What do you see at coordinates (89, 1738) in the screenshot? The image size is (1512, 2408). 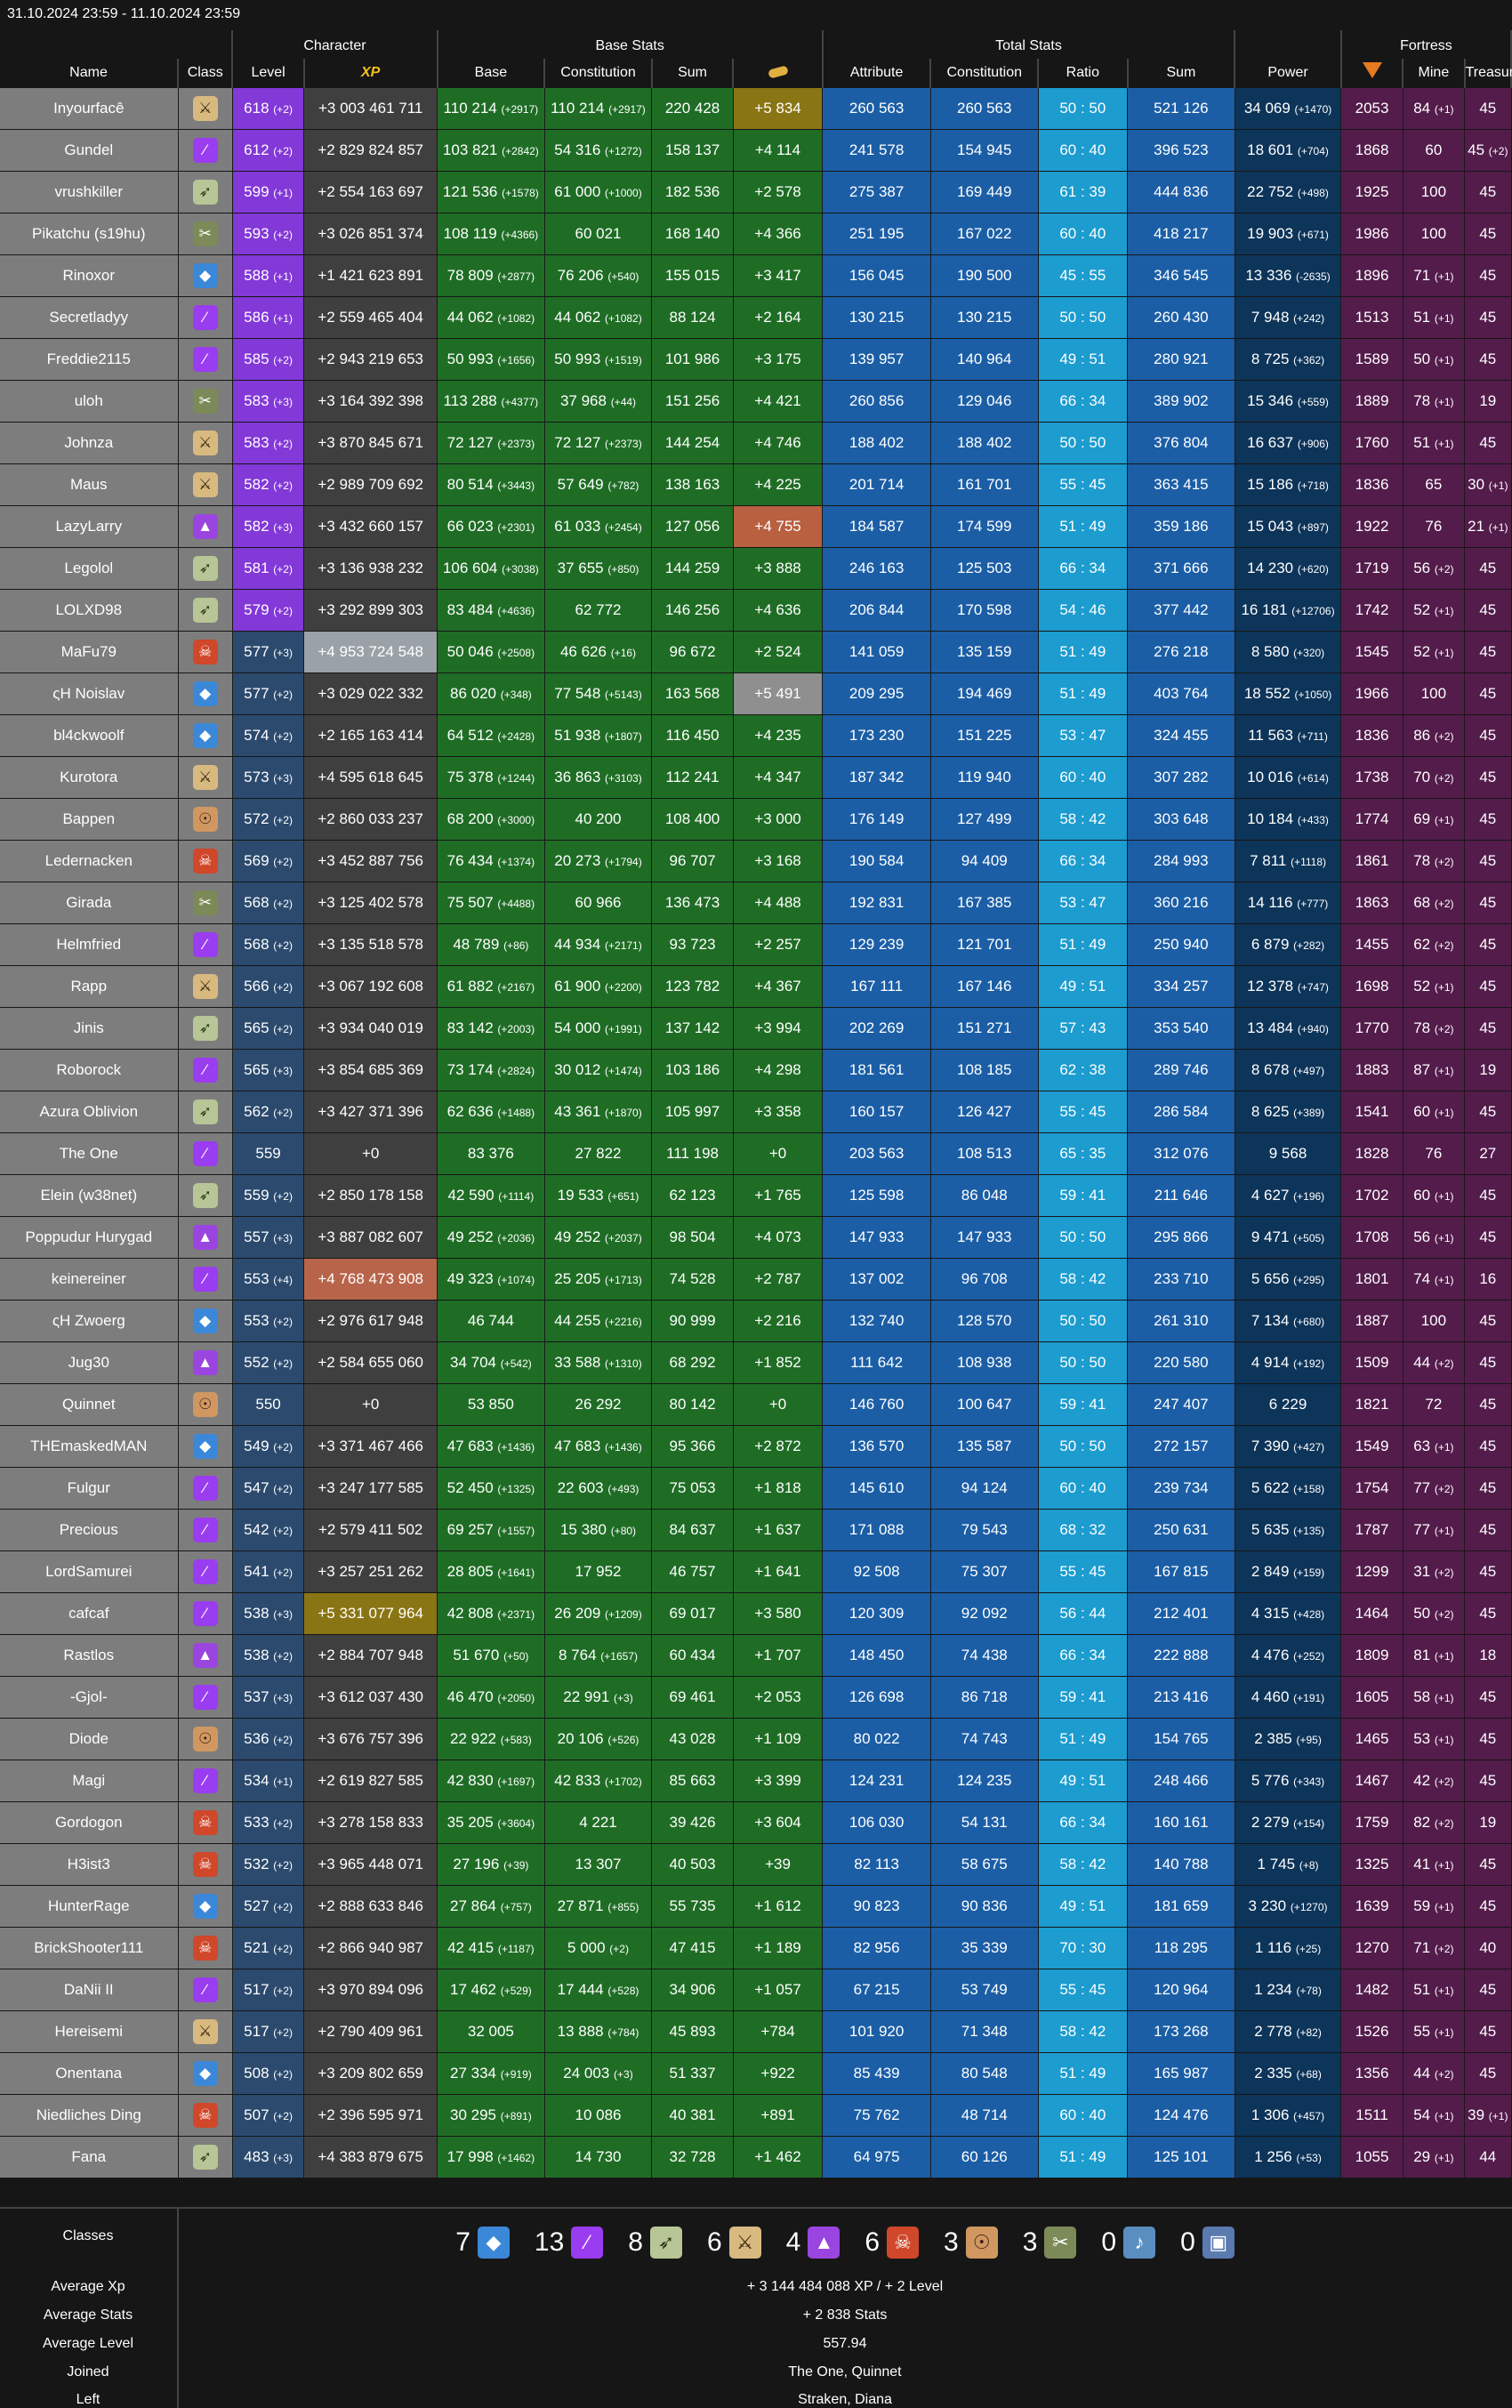 I see `player-name: Diode` at bounding box center [89, 1738].